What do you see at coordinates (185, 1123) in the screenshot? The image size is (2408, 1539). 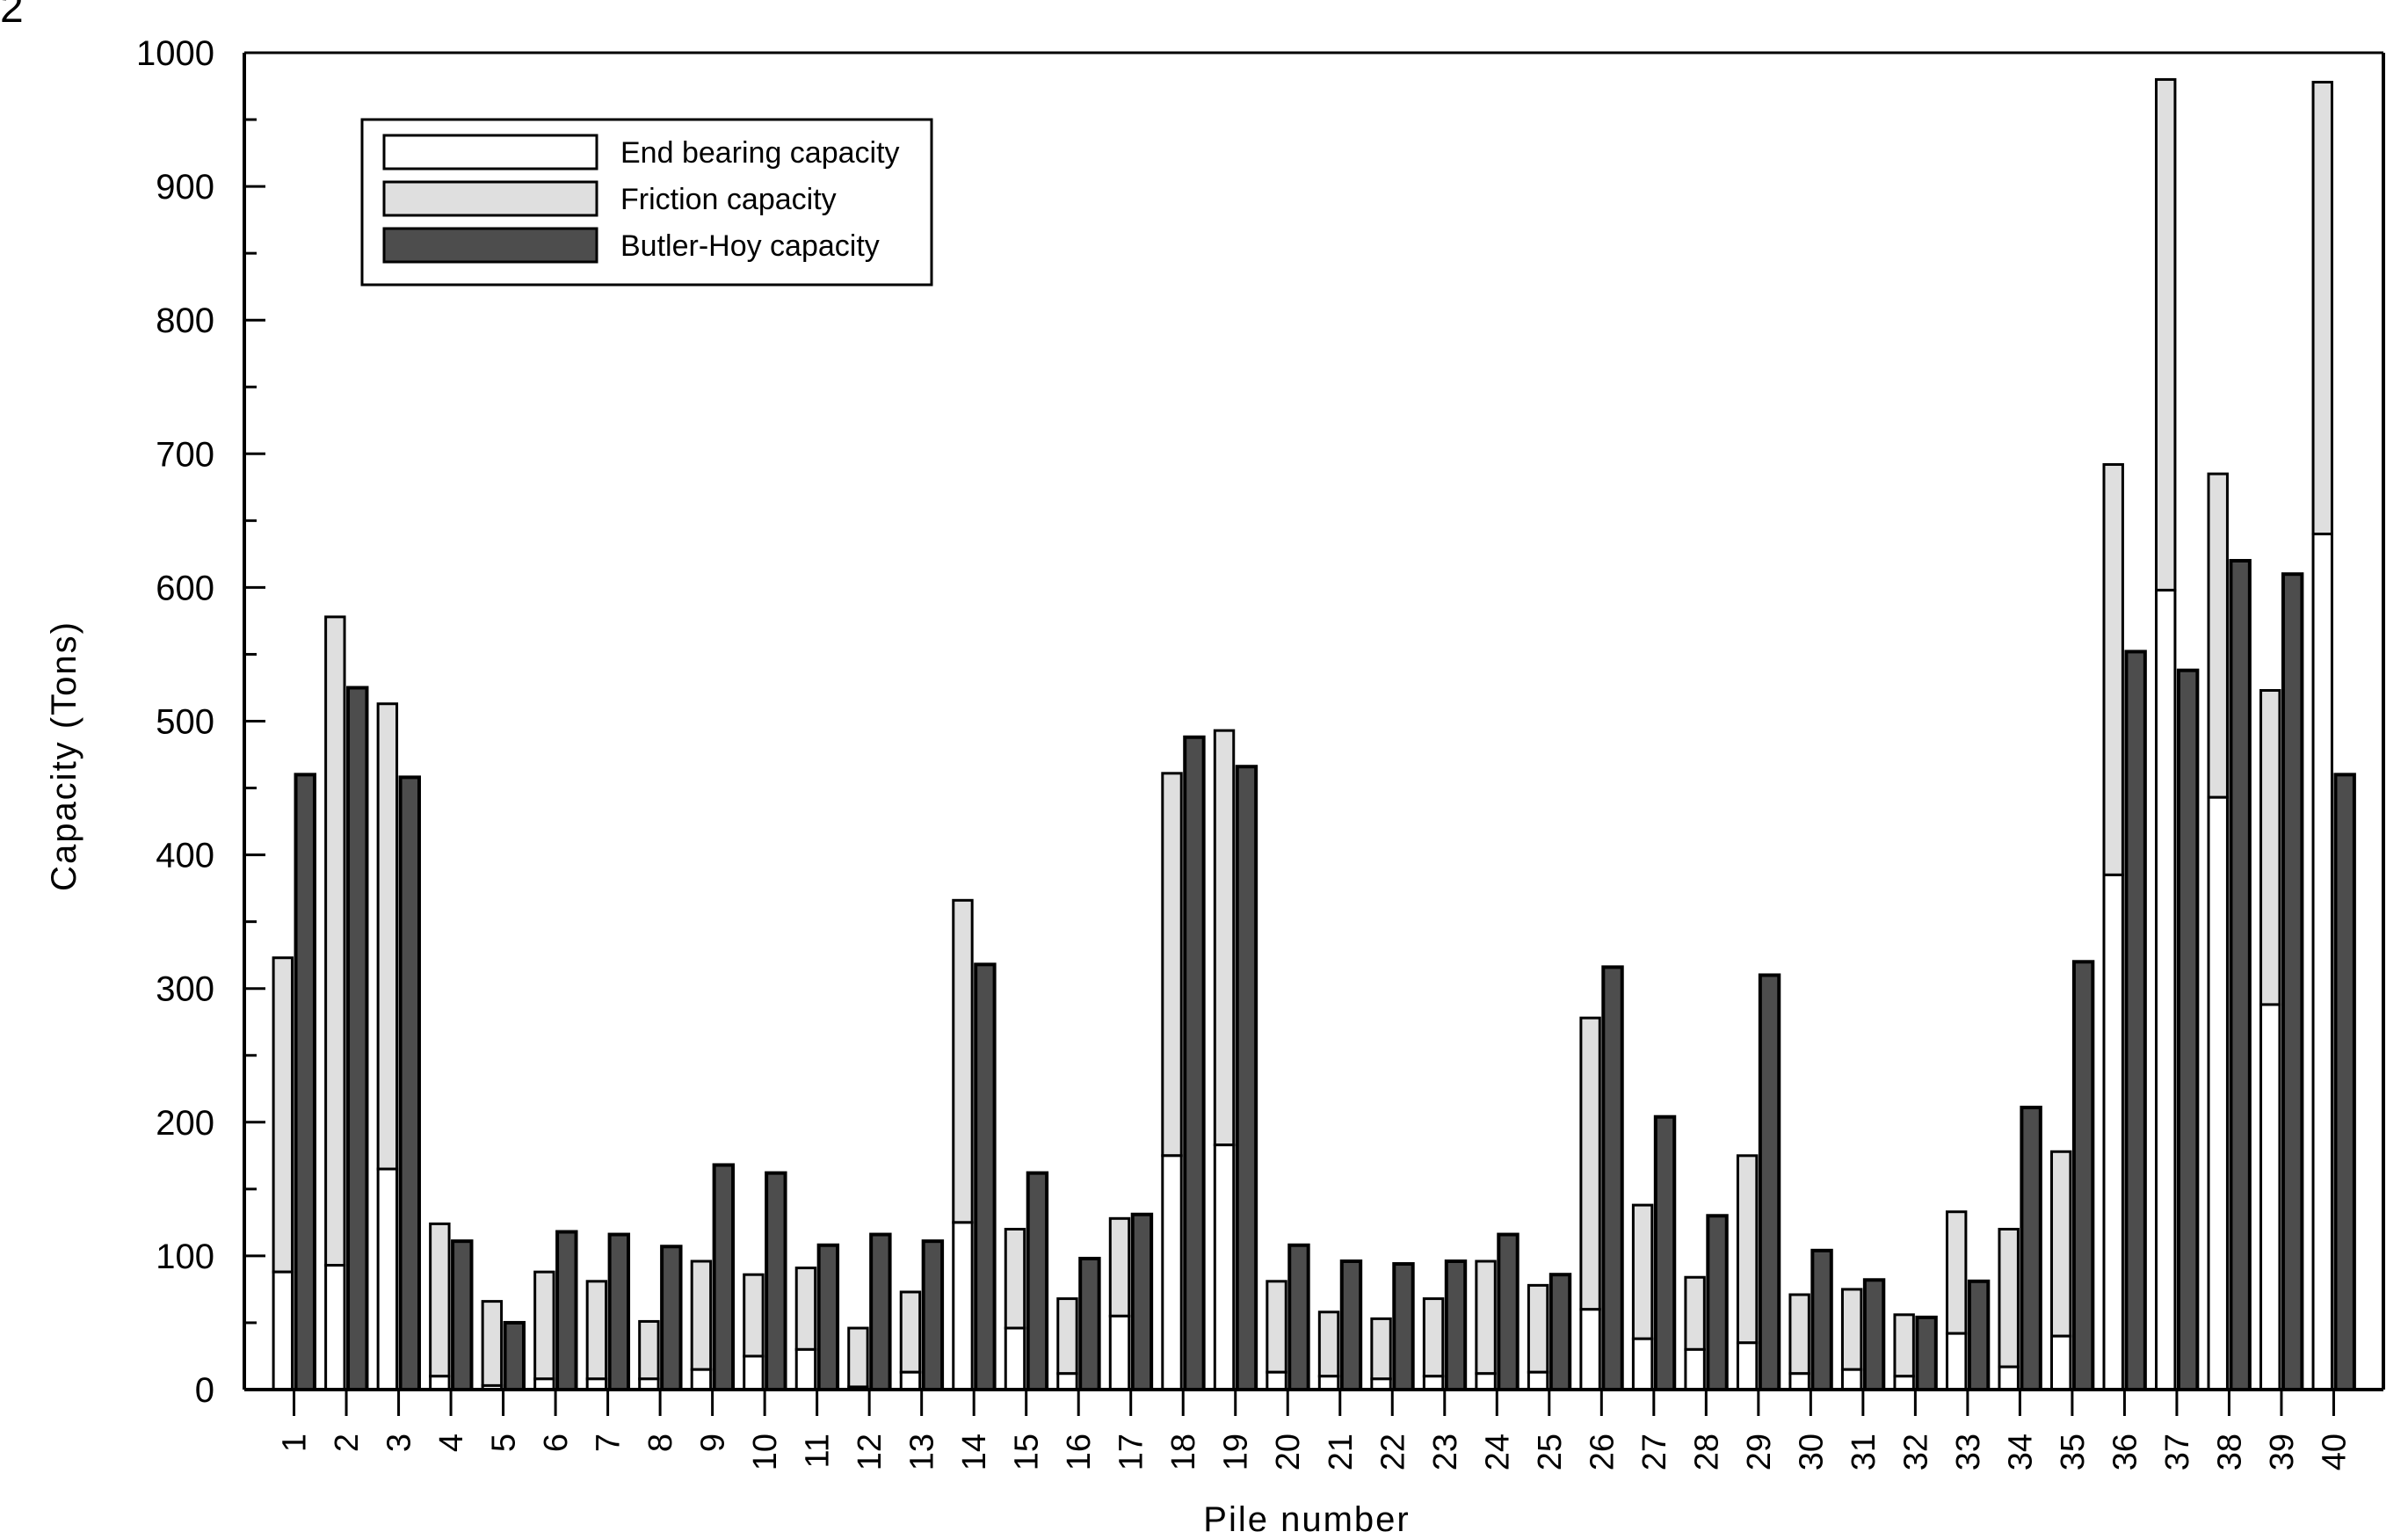 I see `y-tick-label: 200` at bounding box center [185, 1123].